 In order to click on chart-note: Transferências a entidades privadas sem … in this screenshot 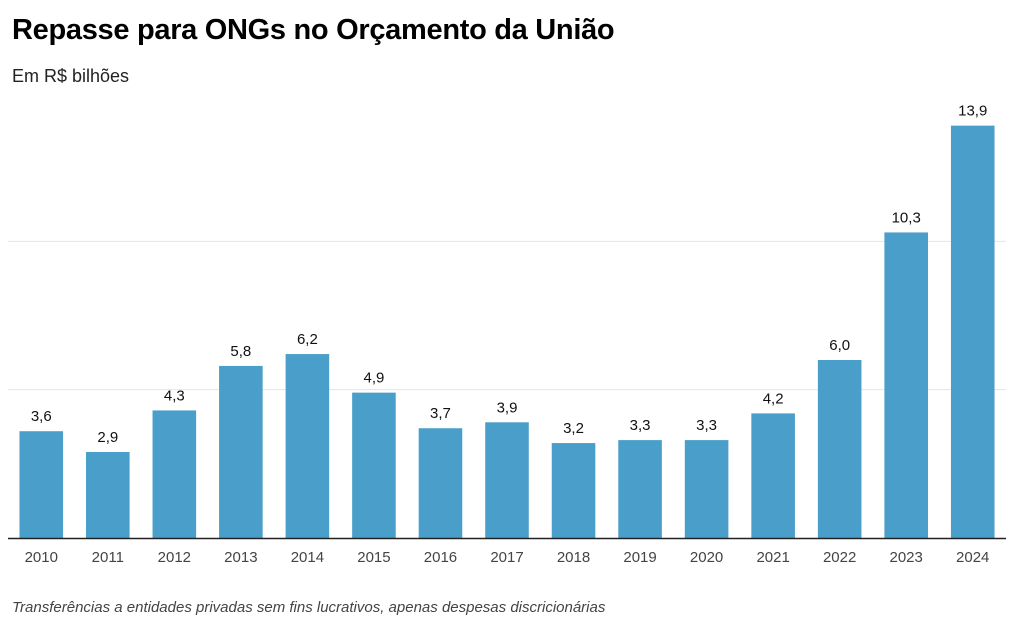, I will do `click(309, 607)`.